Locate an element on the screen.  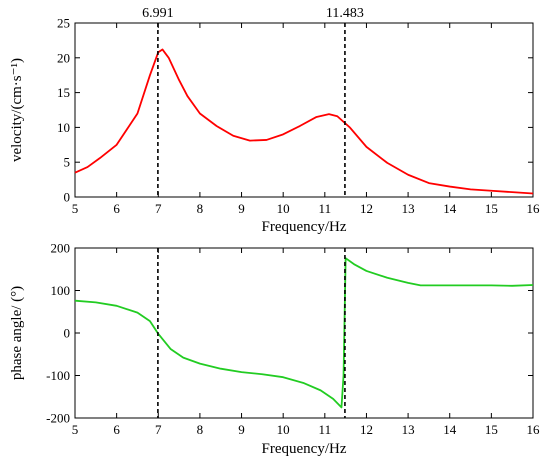
y-tick-label: 10 is located at coordinates (63, 127).